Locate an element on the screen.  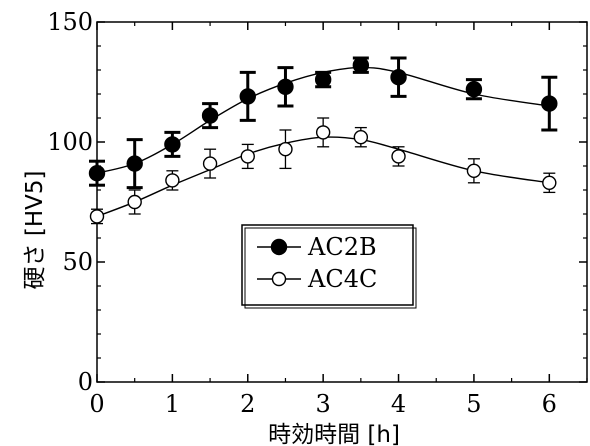
legend-label: AC2B is located at coordinates (342, 247).